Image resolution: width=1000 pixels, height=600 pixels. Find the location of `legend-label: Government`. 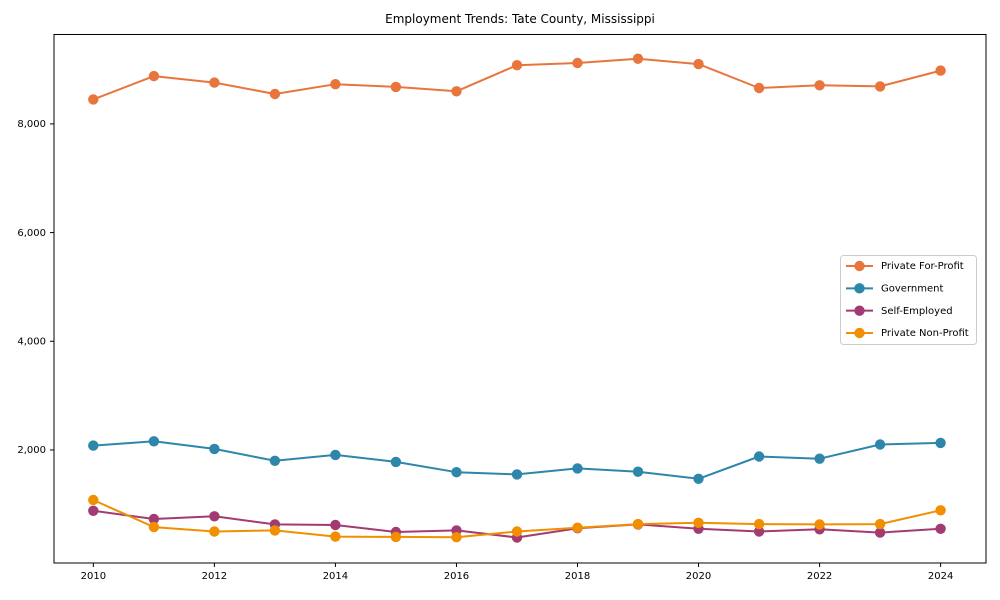

legend-label: Government is located at coordinates (912, 289).